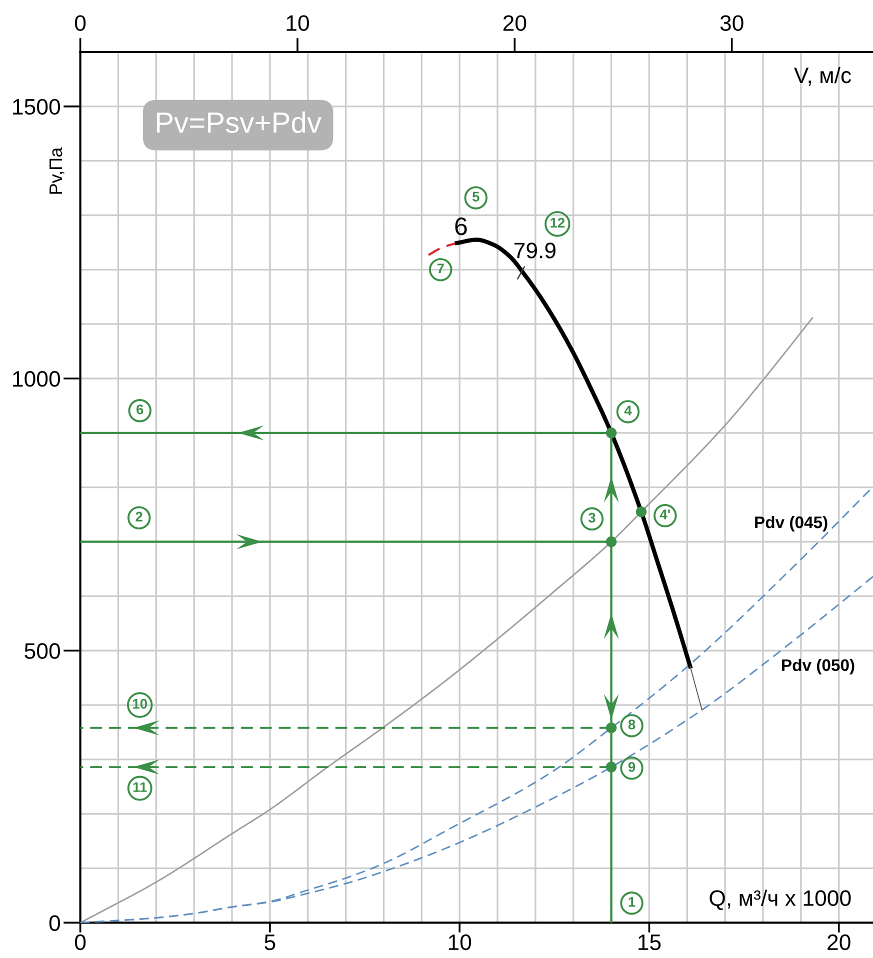 This screenshot has height=958, width=873. I want to click on annotation: 12, so click(557, 223).